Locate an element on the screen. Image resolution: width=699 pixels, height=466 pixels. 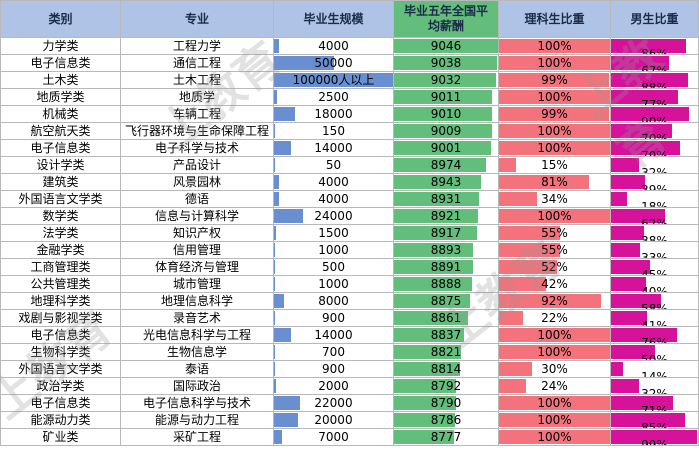
header-male-ratio: 男生比重 is located at coordinates (654, 19).